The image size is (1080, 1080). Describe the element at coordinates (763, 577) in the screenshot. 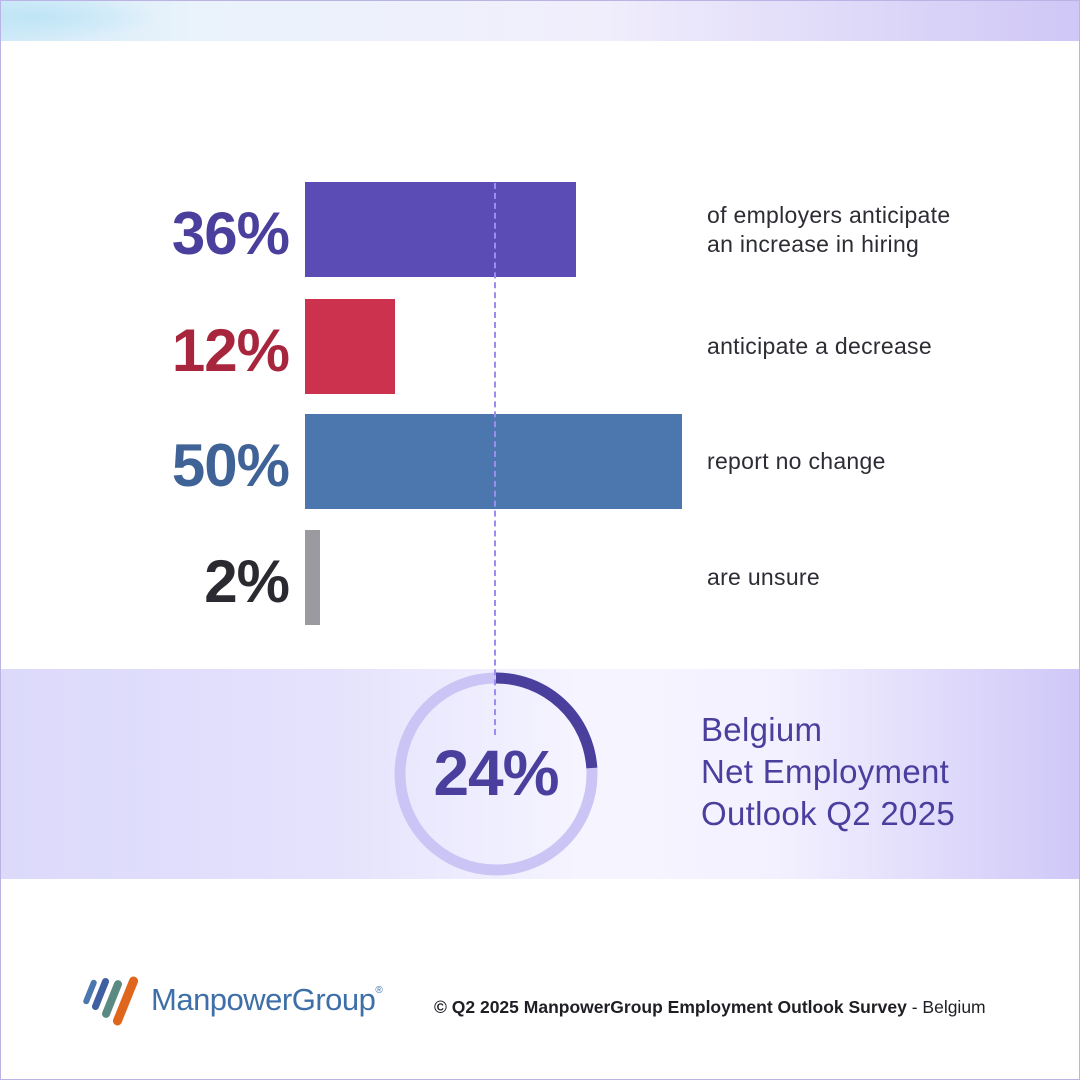

I see `bar-description-line: are unsure` at that location.